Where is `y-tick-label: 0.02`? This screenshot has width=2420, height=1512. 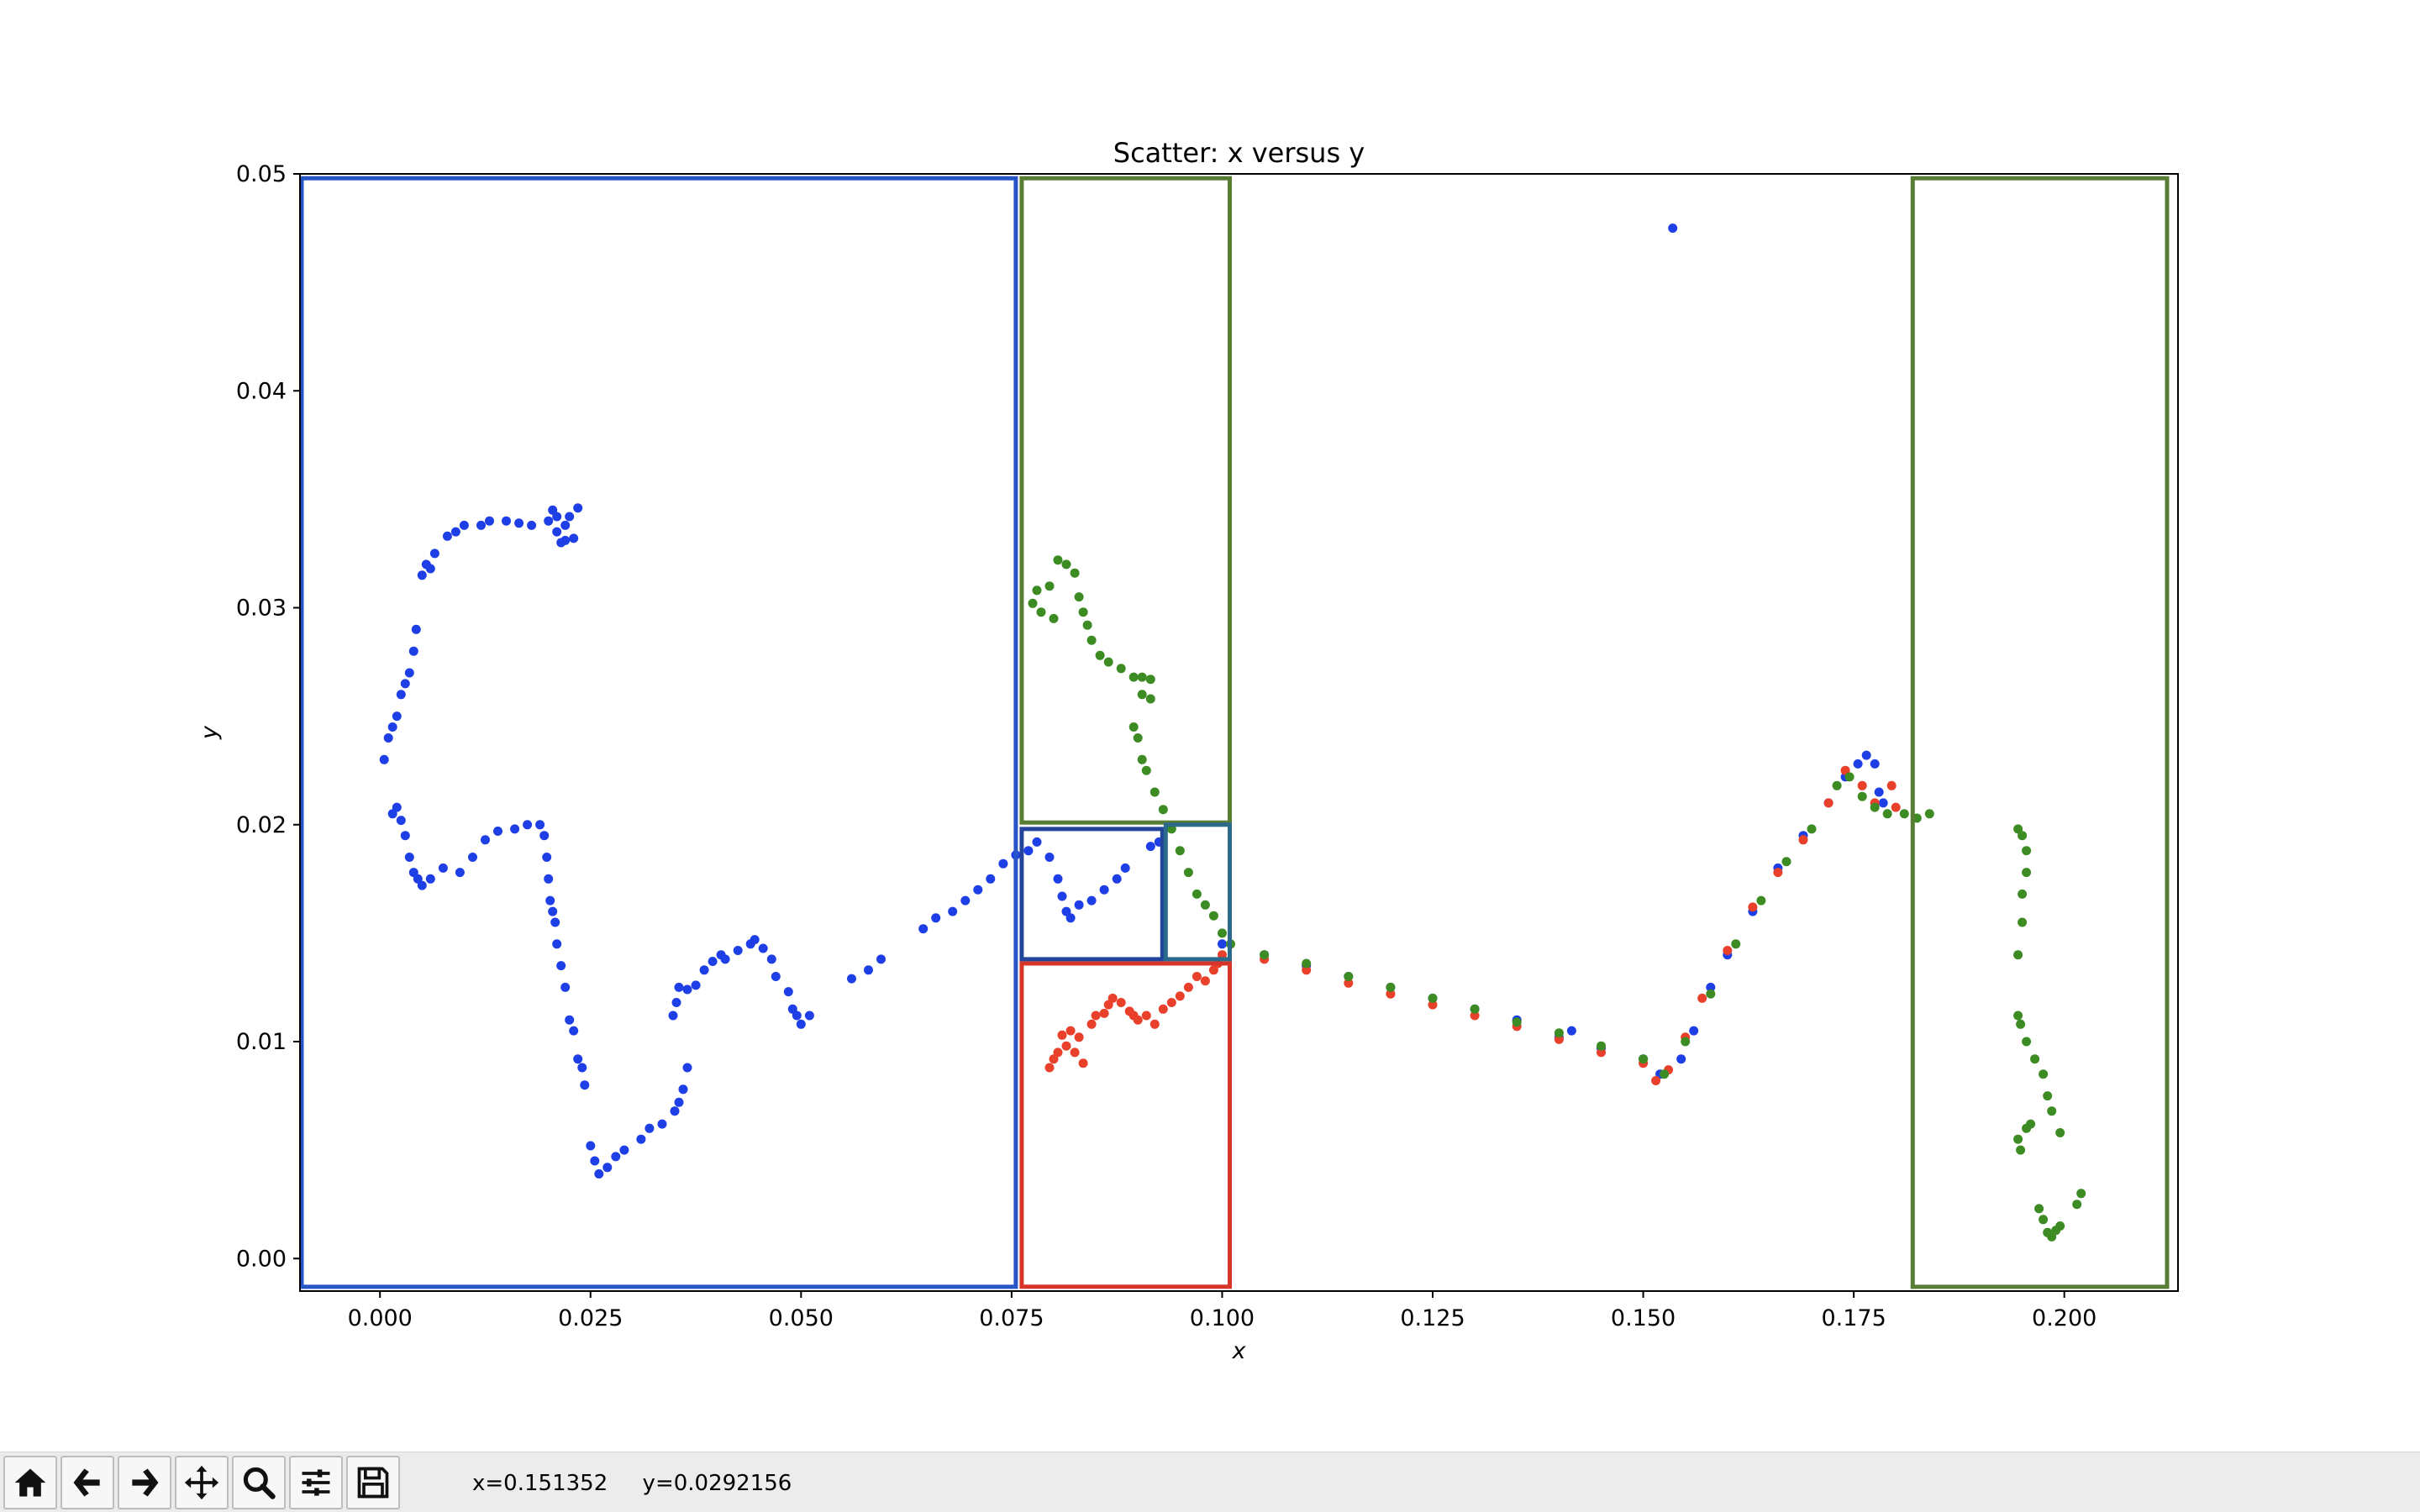
y-tick-label: 0.02 is located at coordinates (261, 825).